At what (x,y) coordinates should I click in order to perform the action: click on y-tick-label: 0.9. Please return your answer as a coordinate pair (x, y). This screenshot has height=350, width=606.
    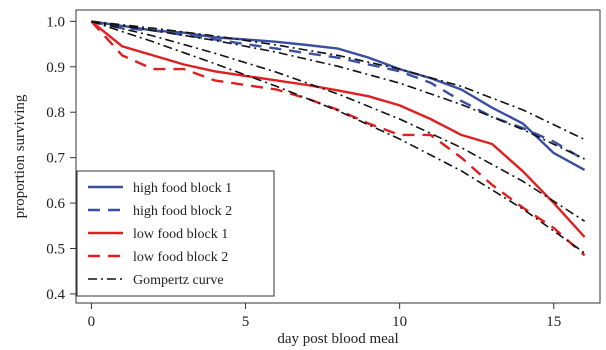
    Looking at the image, I should click on (55, 68).